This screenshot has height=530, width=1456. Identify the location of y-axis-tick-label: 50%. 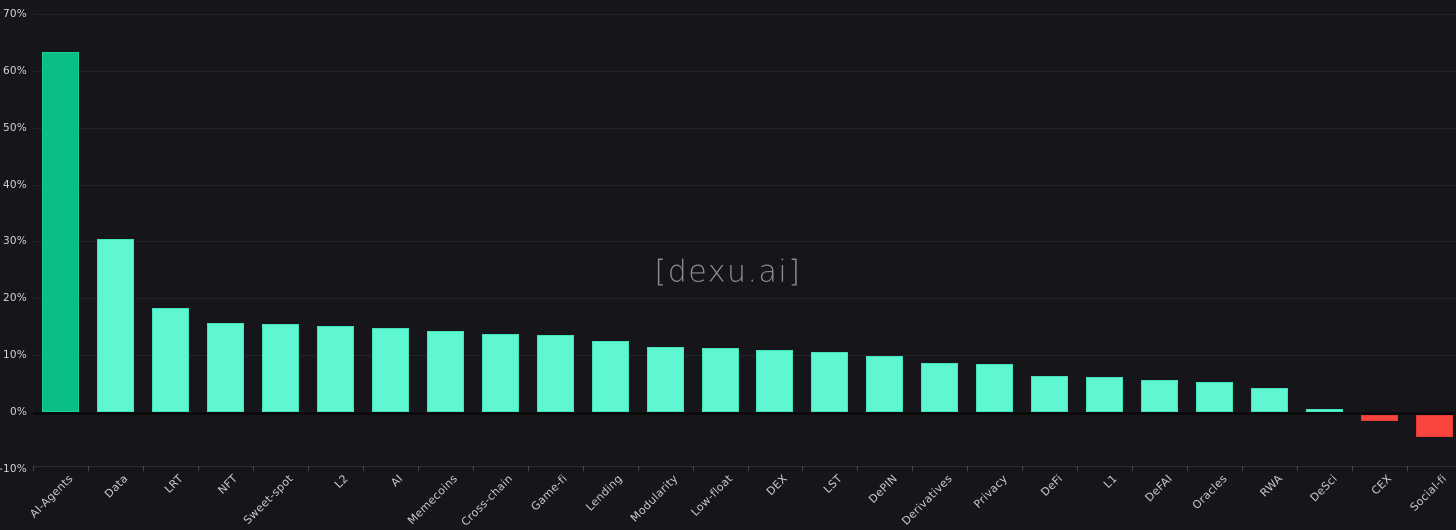
(15, 128).